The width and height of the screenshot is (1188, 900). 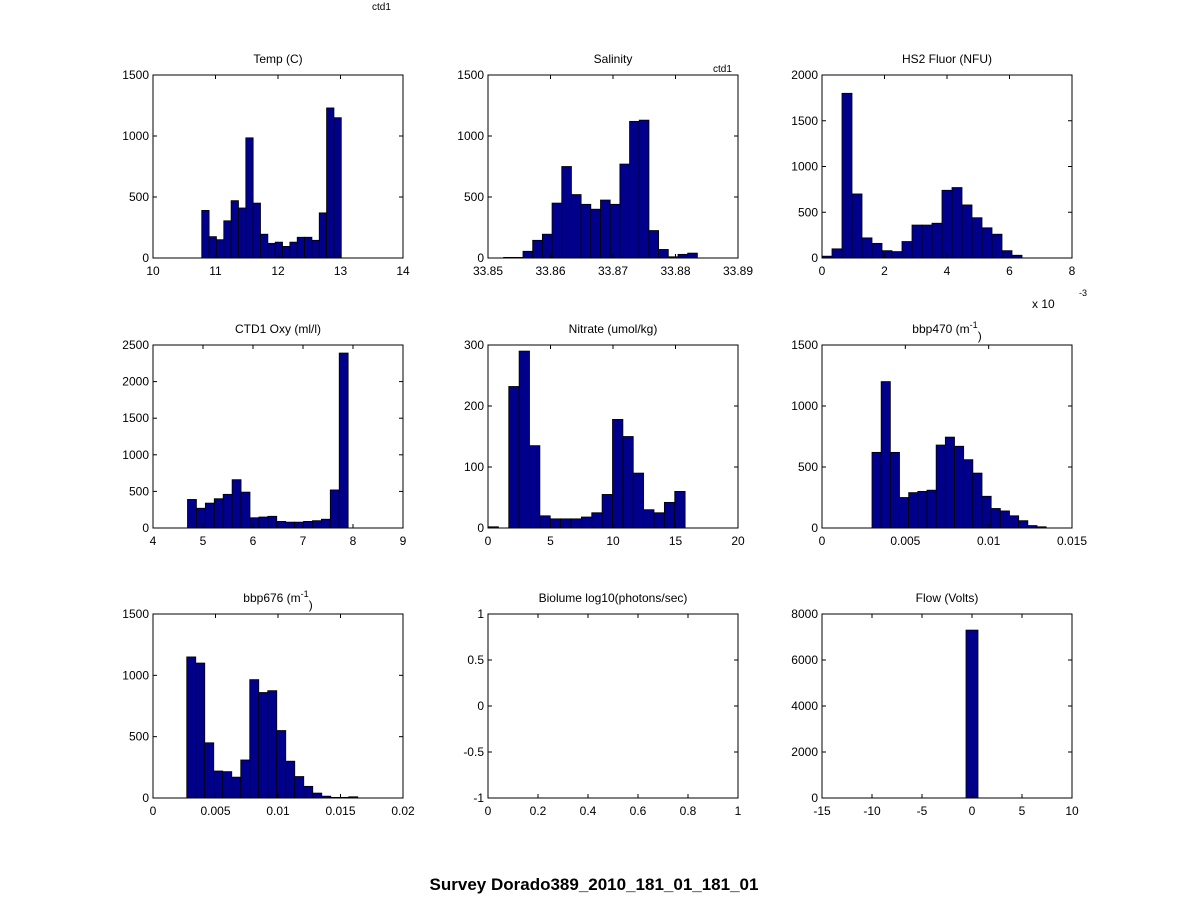 I want to click on panel-title: HS2 Fluor (NFU), so click(x=947, y=59).